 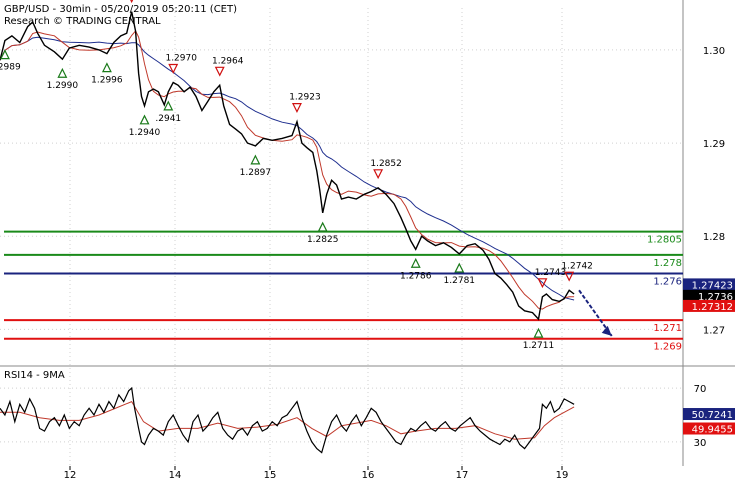 I want to click on swing-low-label: 1.2940, so click(x=145, y=133).